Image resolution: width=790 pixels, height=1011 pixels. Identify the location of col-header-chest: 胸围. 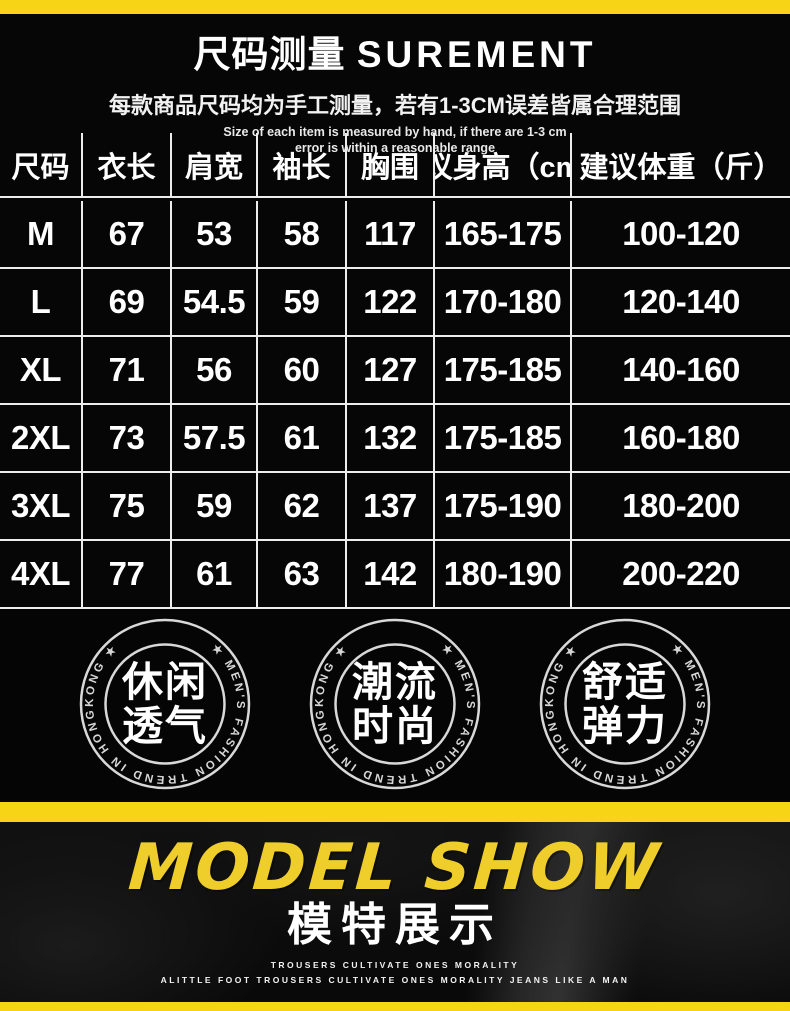
(391, 165).